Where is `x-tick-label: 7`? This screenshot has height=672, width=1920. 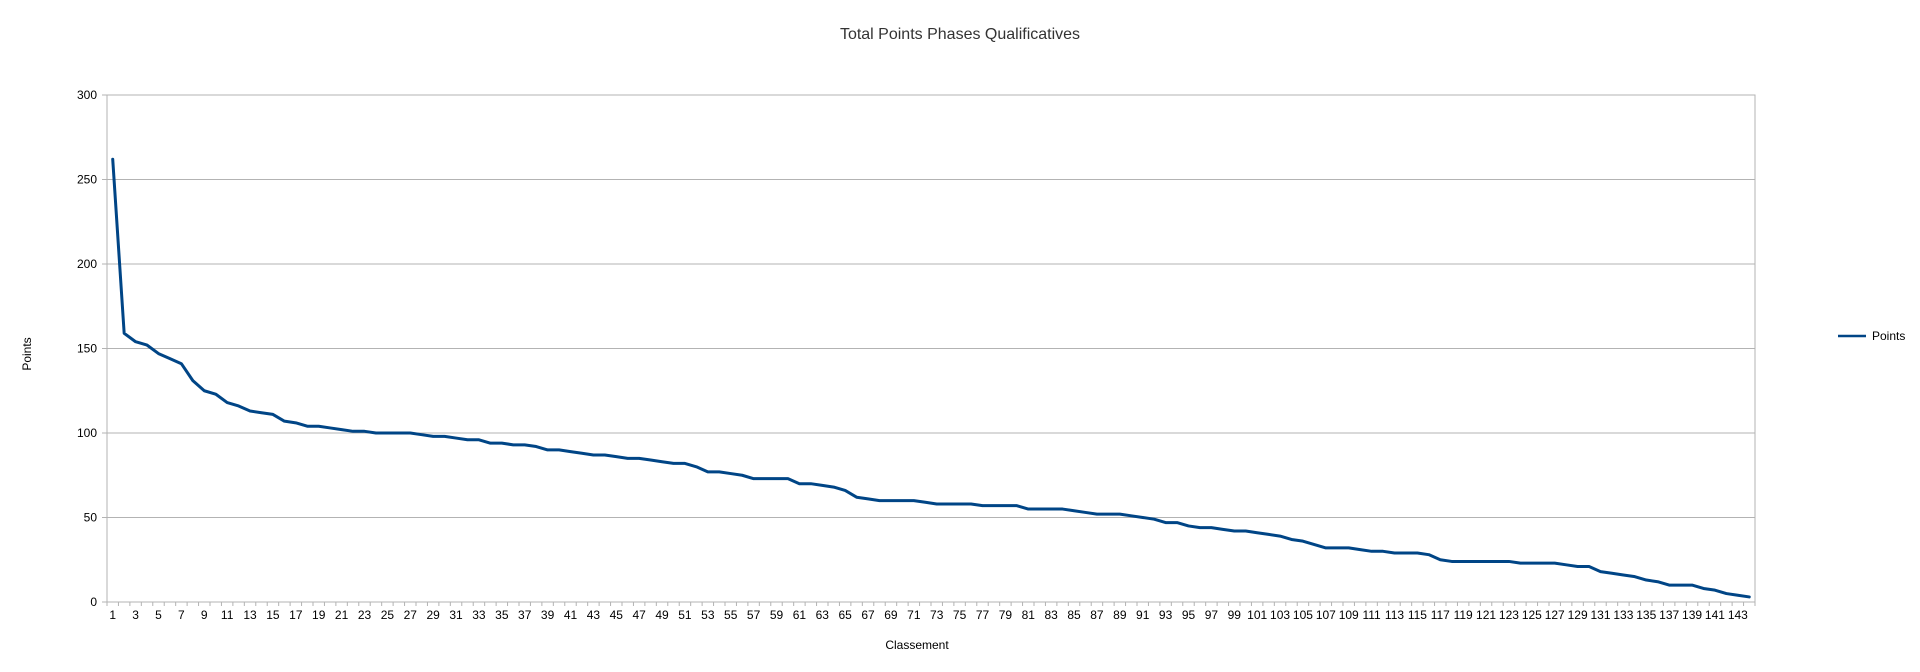
x-tick-label: 7 is located at coordinates (181, 615).